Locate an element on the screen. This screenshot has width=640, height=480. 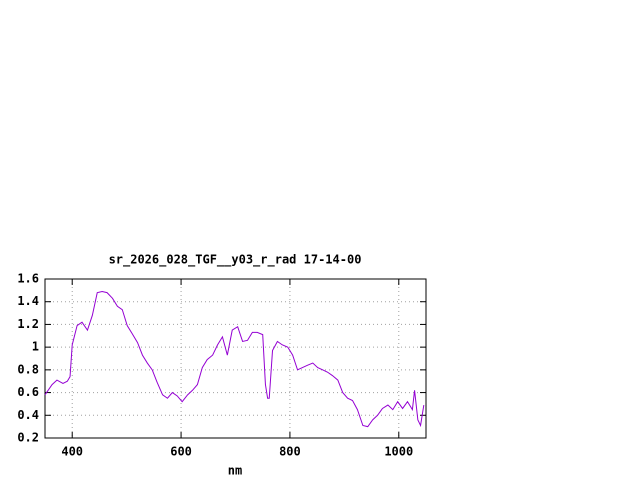
x-axis-label: nm is located at coordinates (235, 471).